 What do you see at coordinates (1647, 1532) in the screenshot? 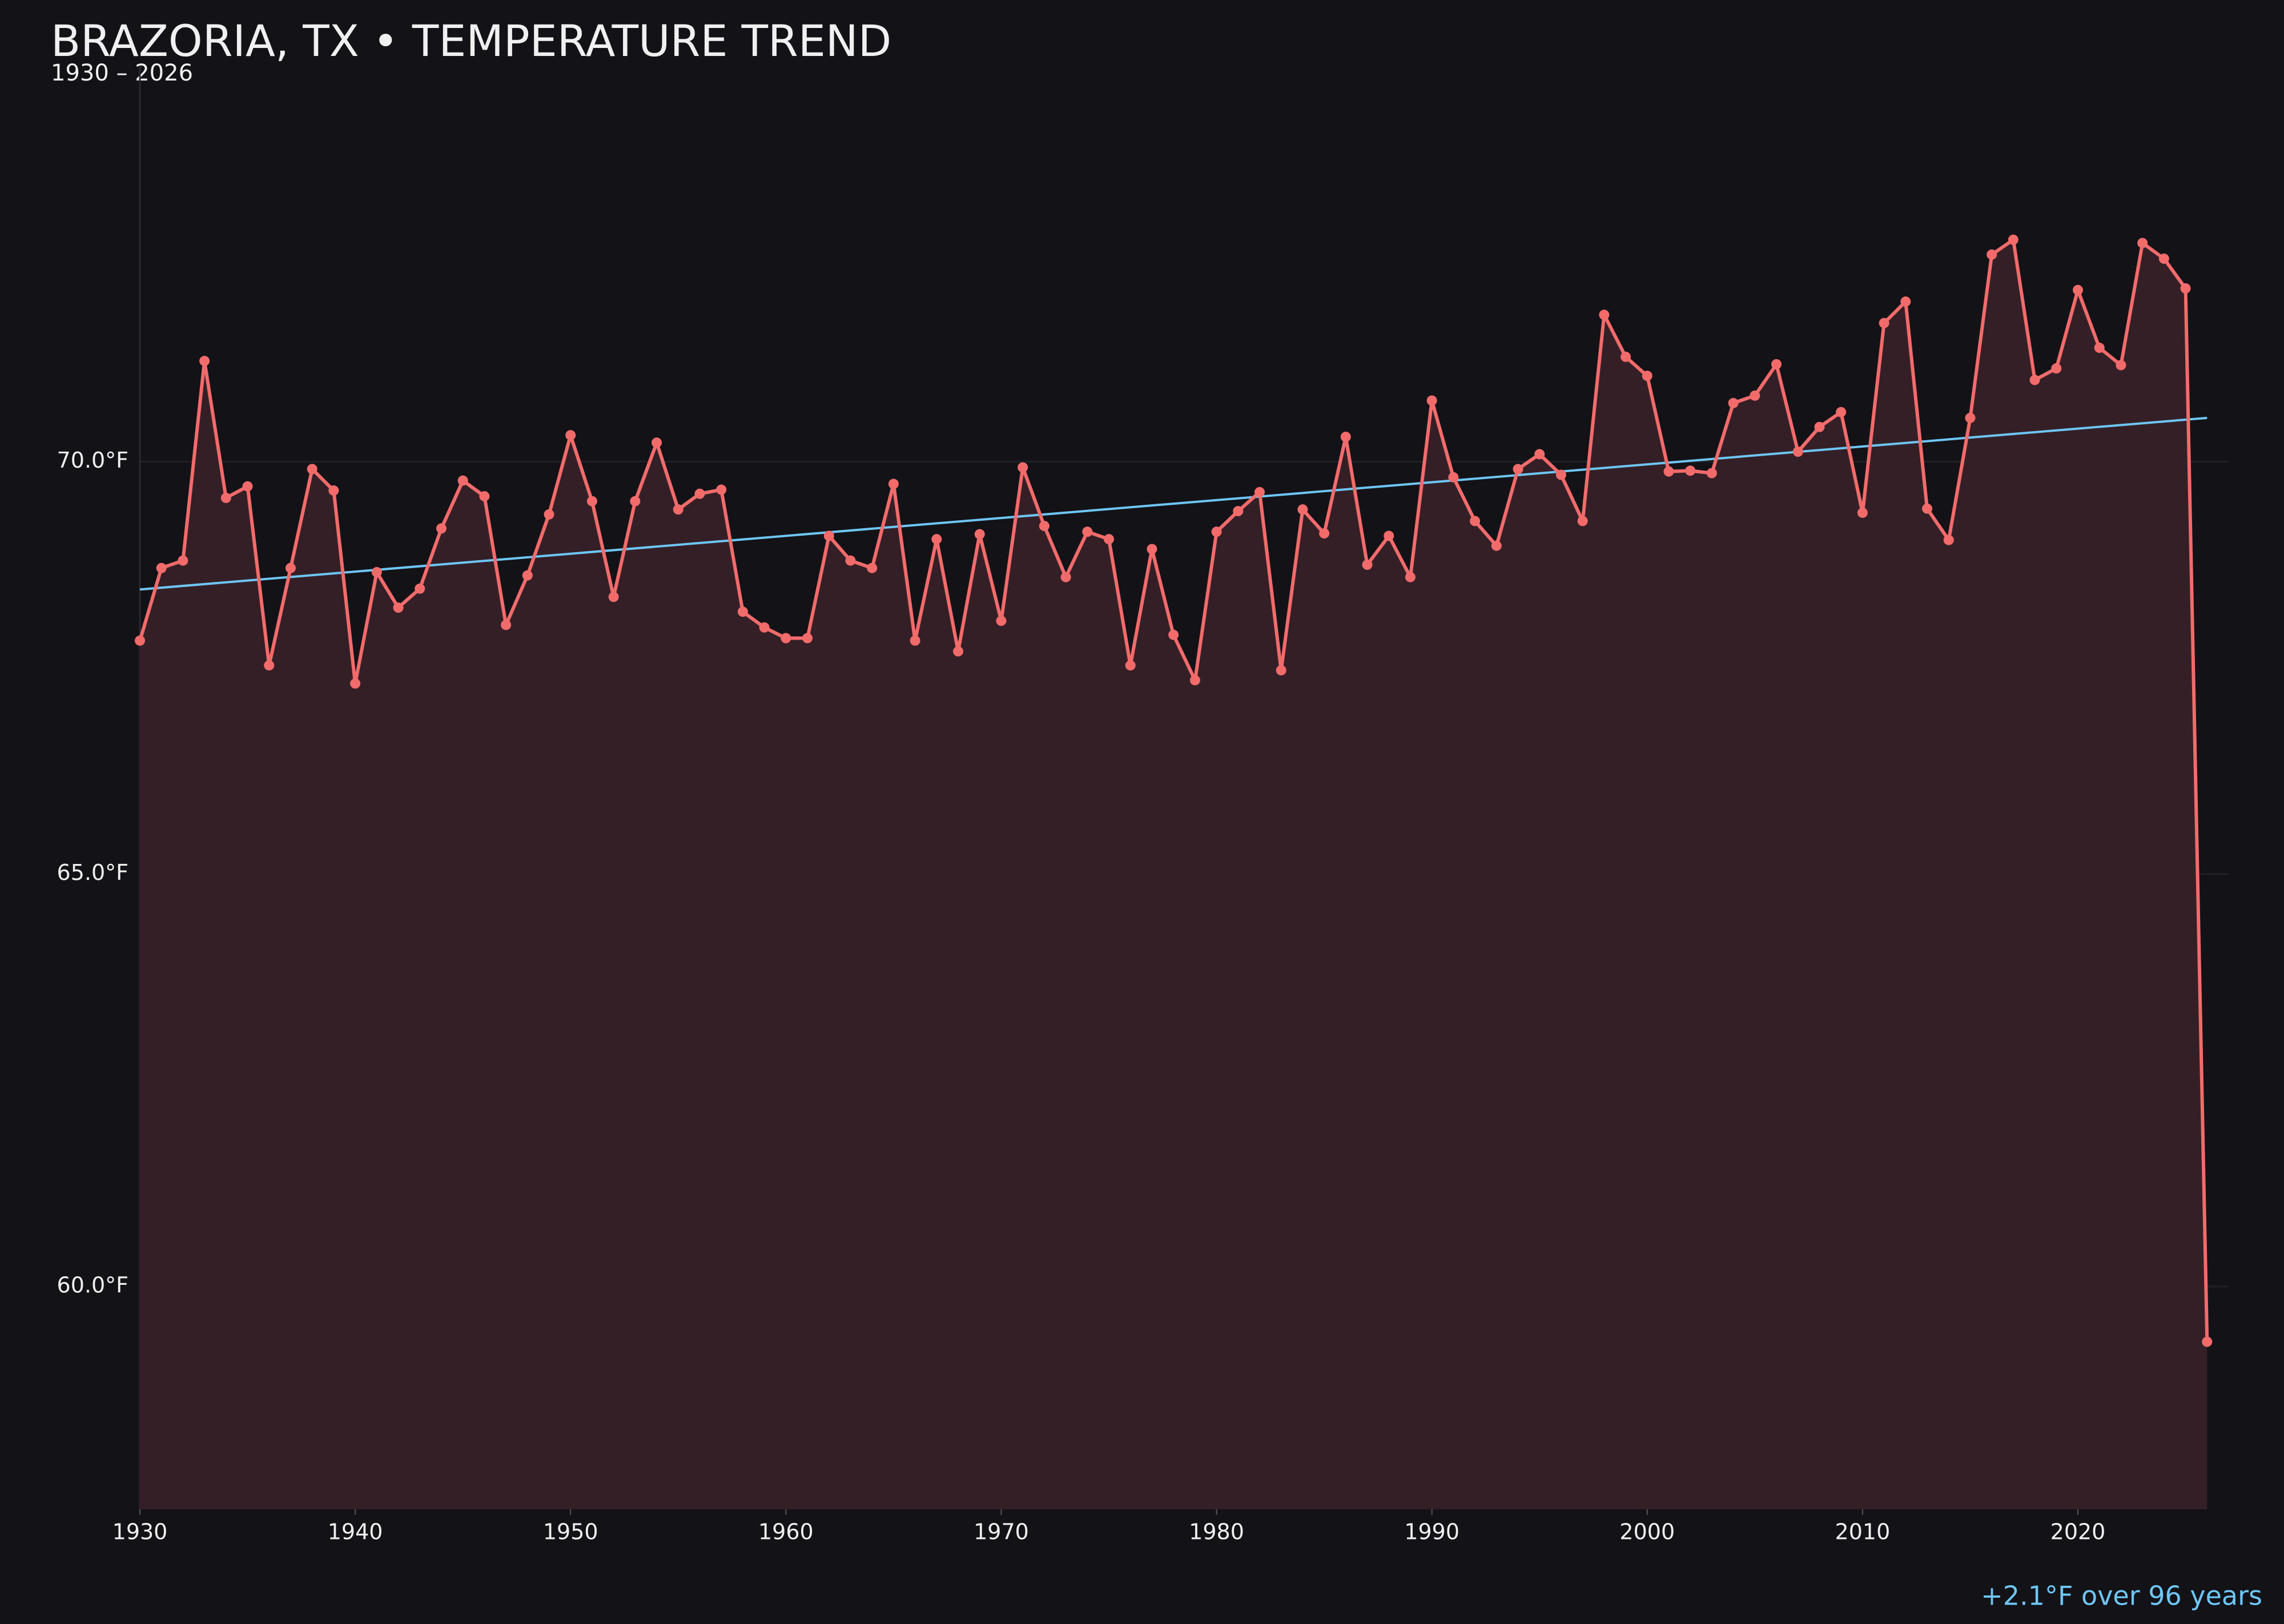
I see `x-tick-label: 2000` at bounding box center [1647, 1532].